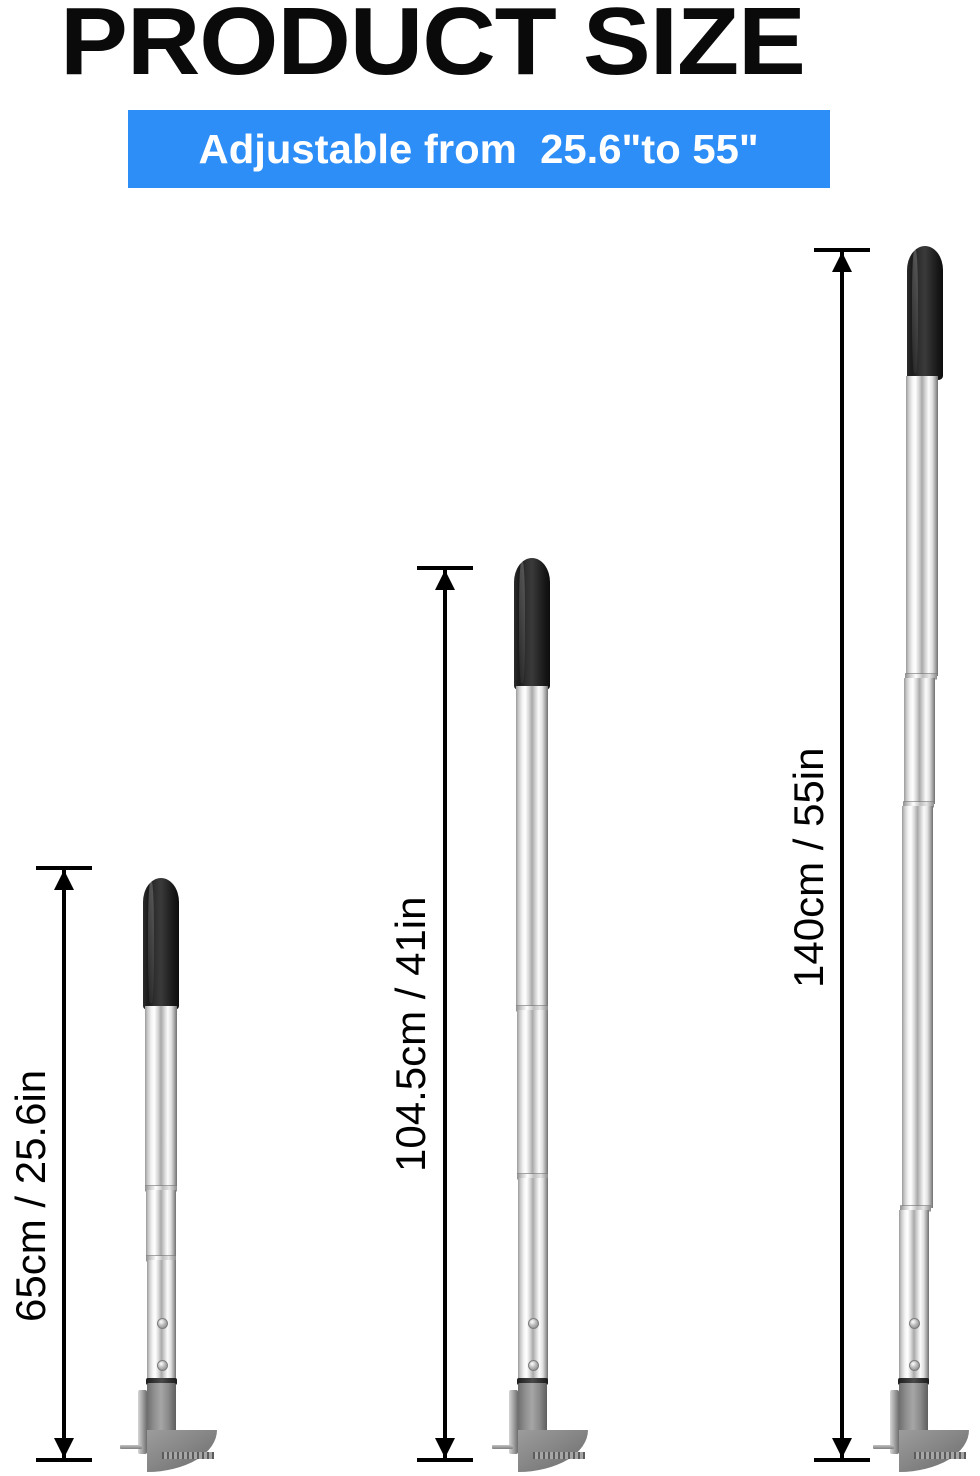  Describe the element at coordinates (808, 867) in the screenshot. I see `dimension-label-long: 140cm / 55in` at that location.